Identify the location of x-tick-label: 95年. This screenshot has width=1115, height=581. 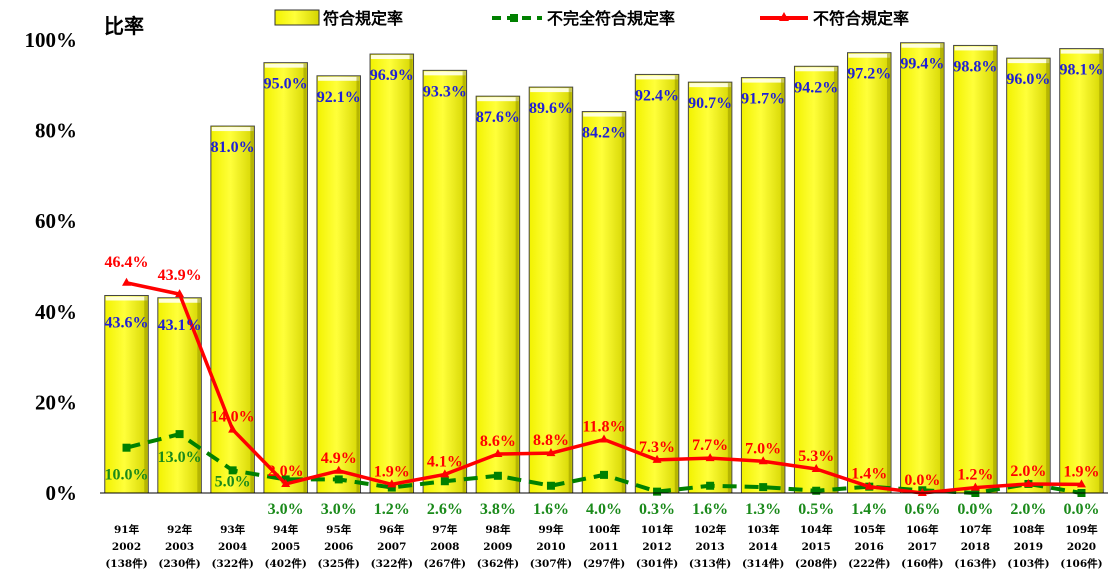
(339, 529).